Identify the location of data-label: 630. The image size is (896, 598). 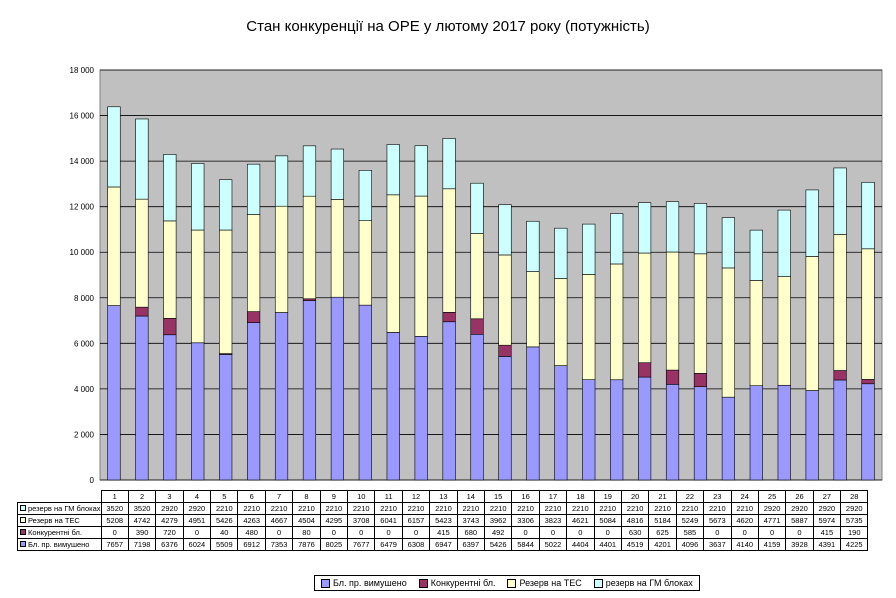
(635, 532).